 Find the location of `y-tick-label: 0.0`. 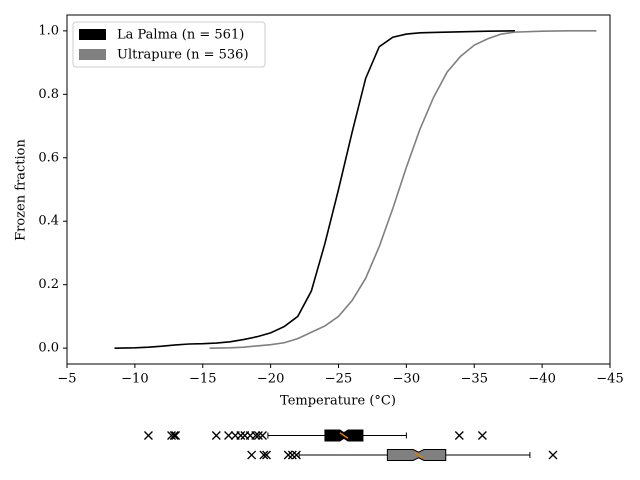

y-tick-label: 0.0 is located at coordinates (48, 348).